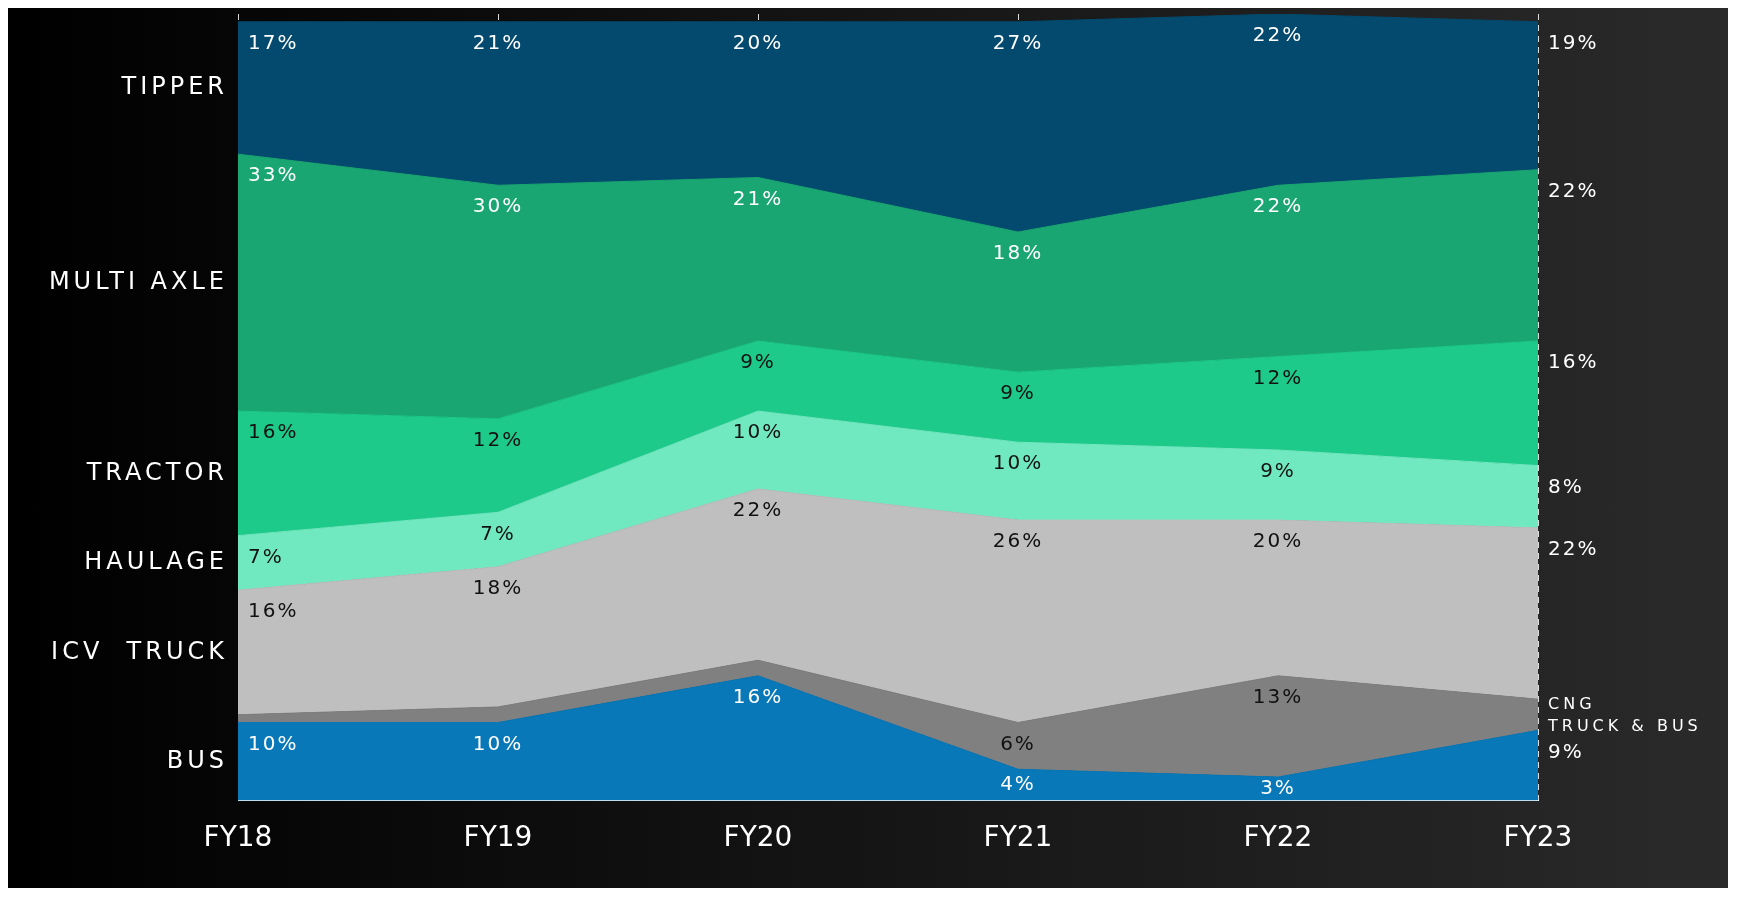 Image resolution: width=1739 pixels, height=897 pixels. I want to click on series-label: TIPPER, so click(174, 86).